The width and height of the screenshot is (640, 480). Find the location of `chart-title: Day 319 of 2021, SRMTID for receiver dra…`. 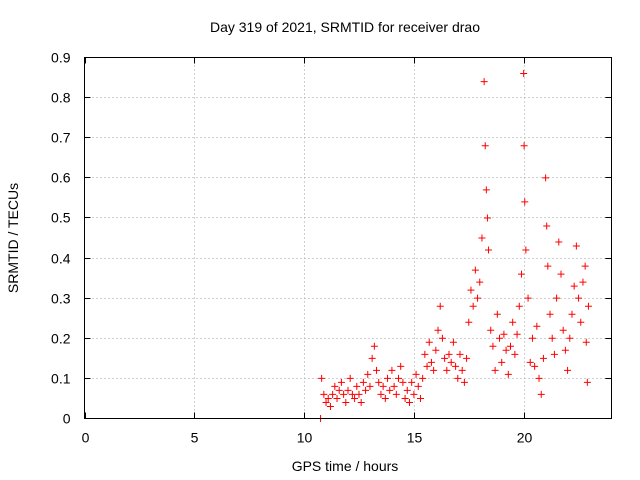

chart-title: Day 319 of 2021, SRMTID for receiver dra… is located at coordinates (345, 27).